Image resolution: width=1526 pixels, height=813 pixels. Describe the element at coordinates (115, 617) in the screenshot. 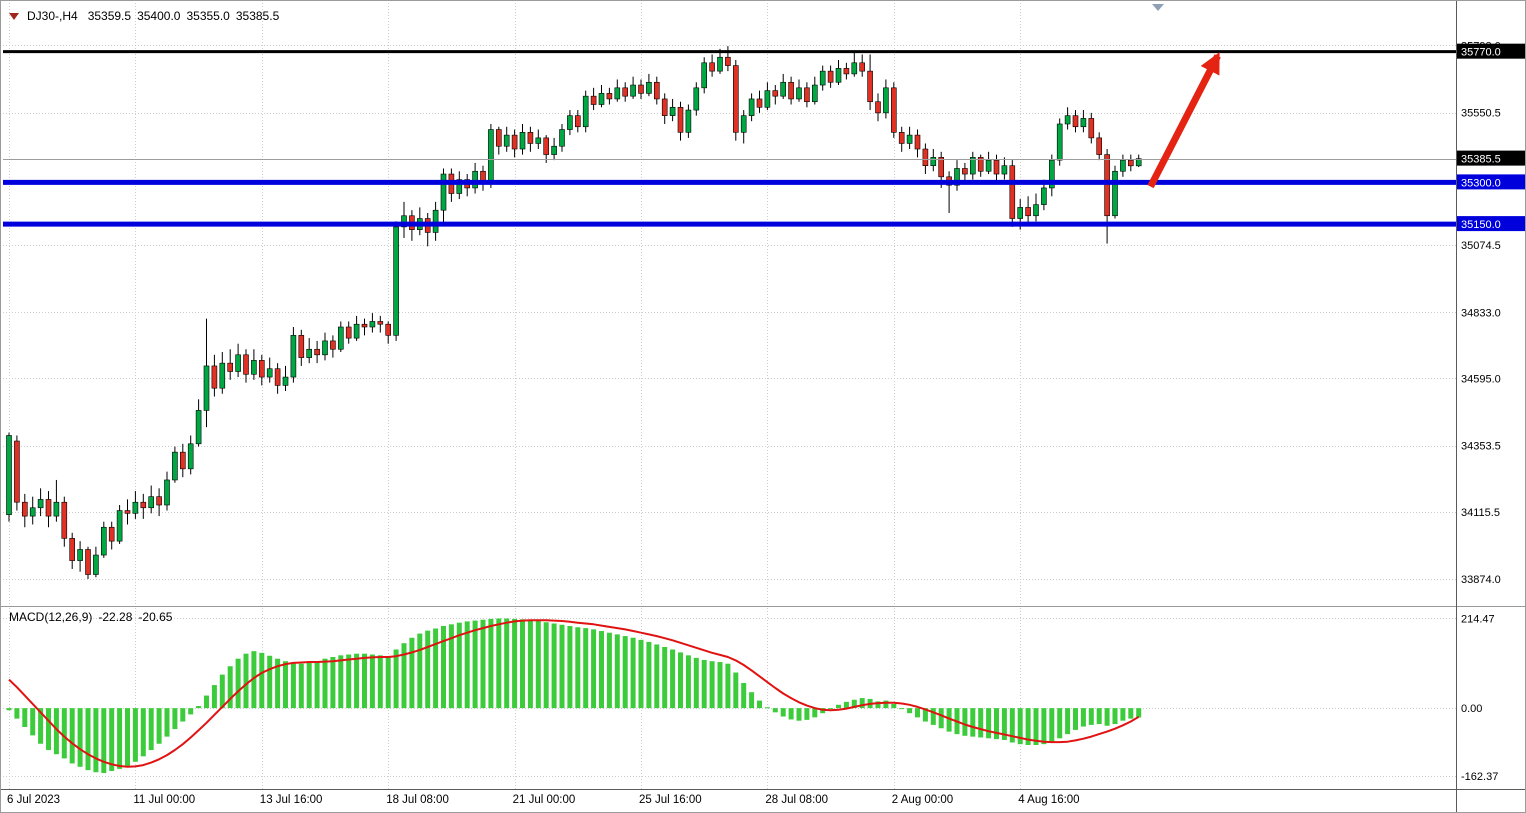

I see `macd-main-value: -22.28` at that location.